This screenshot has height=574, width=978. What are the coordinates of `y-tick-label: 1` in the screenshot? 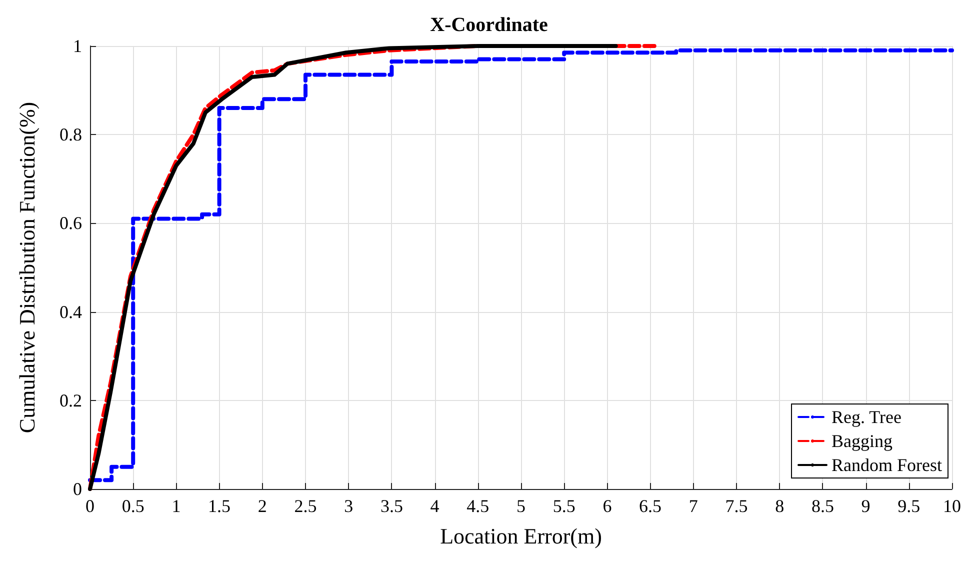 It's located at (77, 46).